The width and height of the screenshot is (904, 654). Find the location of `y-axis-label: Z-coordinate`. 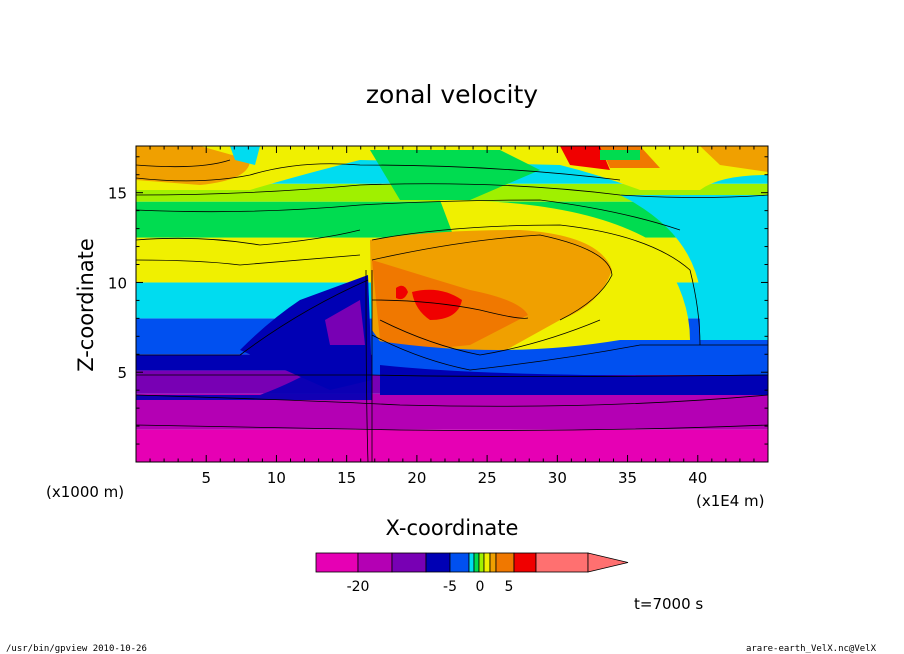

y-axis-label: Z-coordinate is located at coordinates (86, 305).